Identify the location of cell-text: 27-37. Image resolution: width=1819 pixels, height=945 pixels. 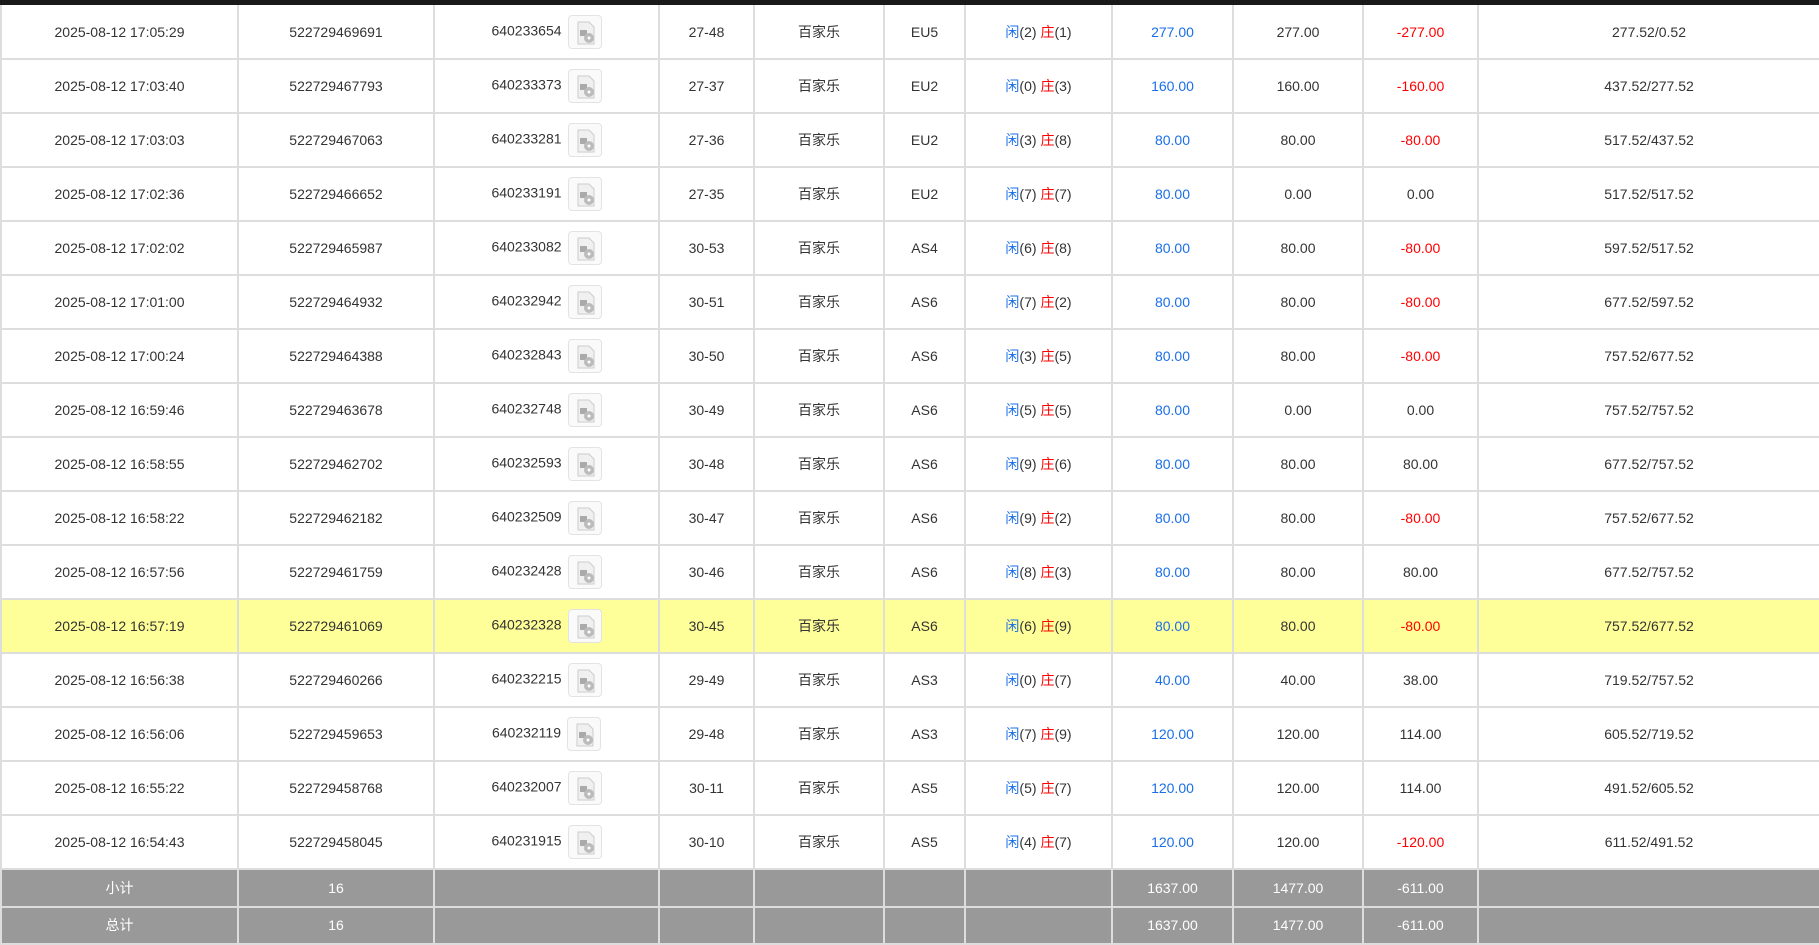
(706, 86).